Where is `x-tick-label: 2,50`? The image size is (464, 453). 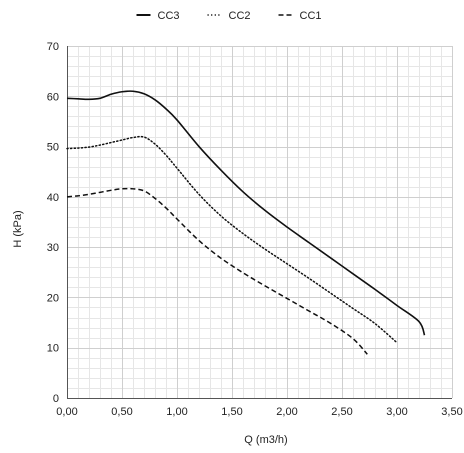 x-tick-label: 2,50 is located at coordinates (341, 412).